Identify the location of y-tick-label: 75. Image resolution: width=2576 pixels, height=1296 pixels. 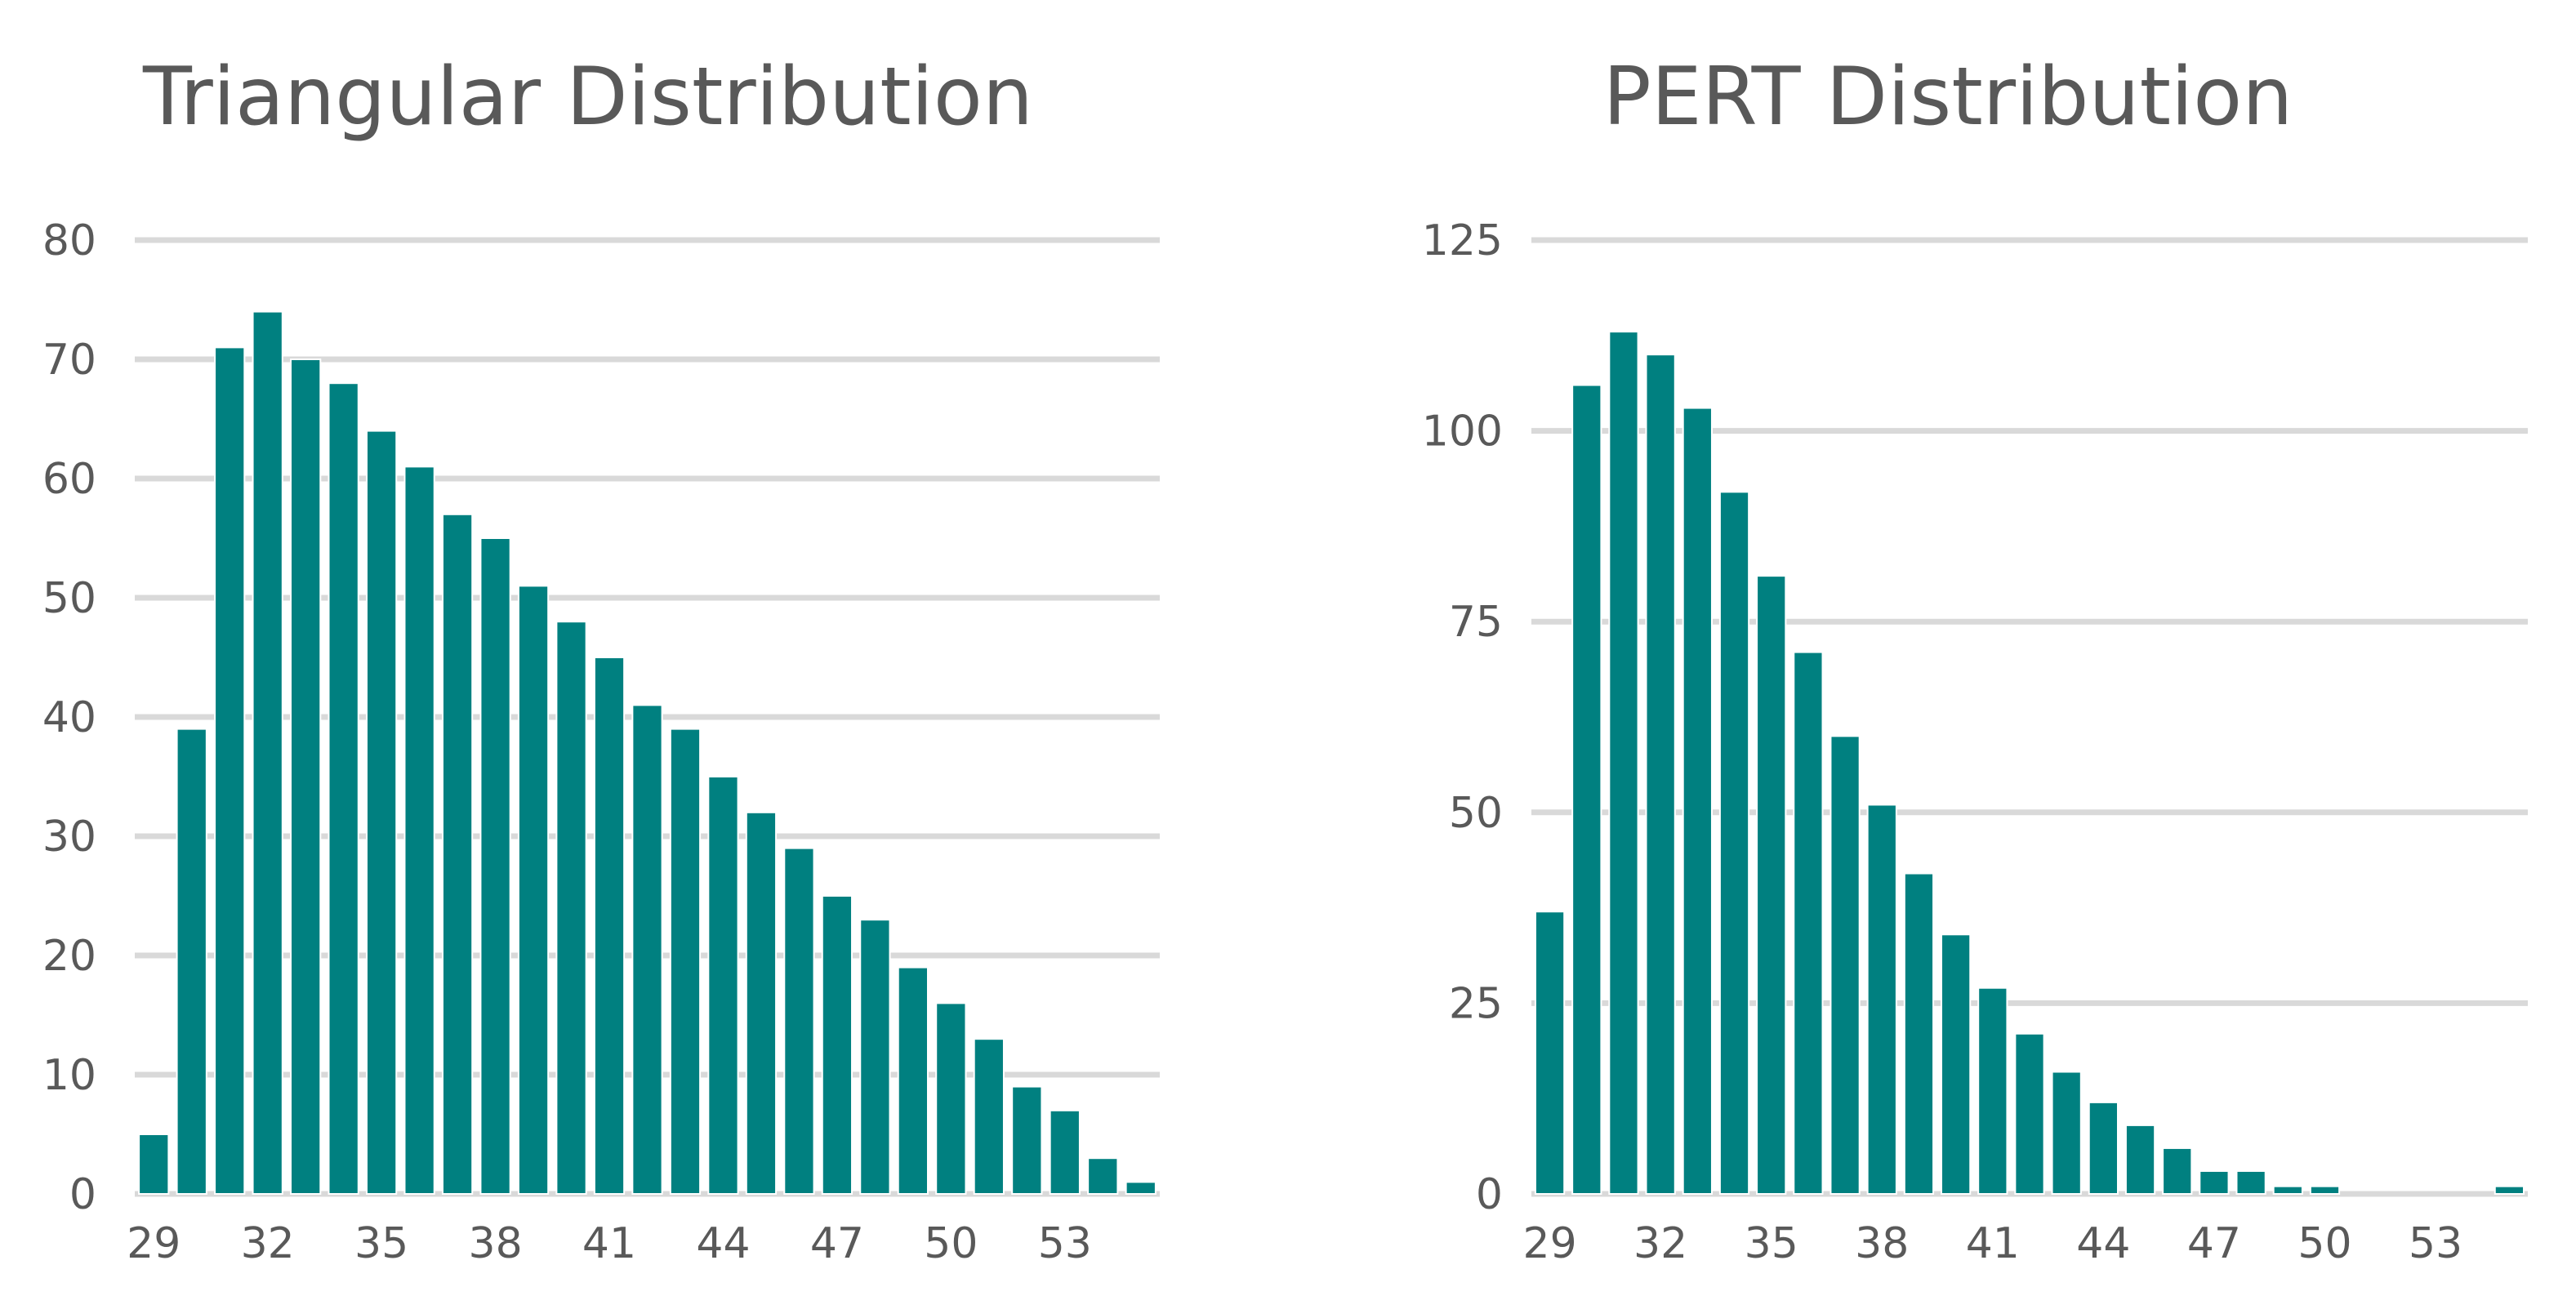
(1476, 622).